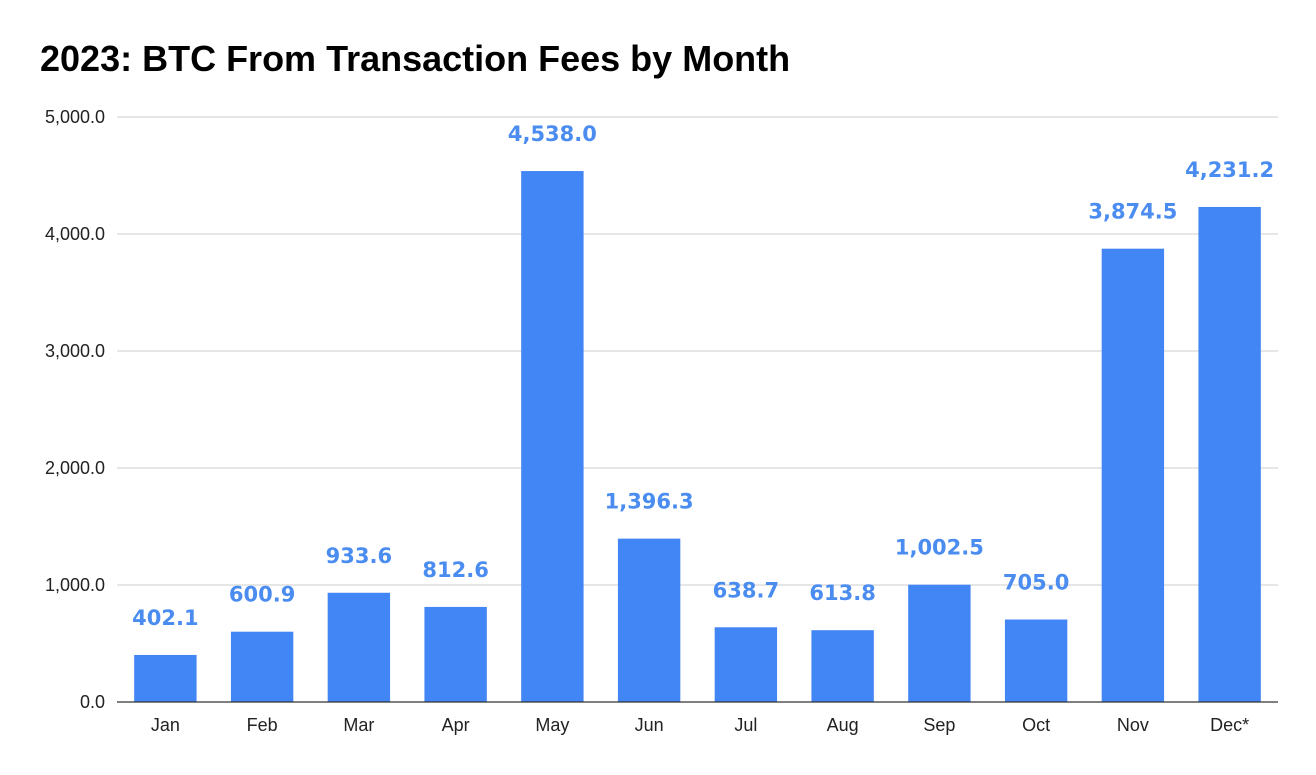  What do you see at coordinates (455, 570) in the screenshot?
I see `data-label: 812.6` at bounding box center [455, 570].